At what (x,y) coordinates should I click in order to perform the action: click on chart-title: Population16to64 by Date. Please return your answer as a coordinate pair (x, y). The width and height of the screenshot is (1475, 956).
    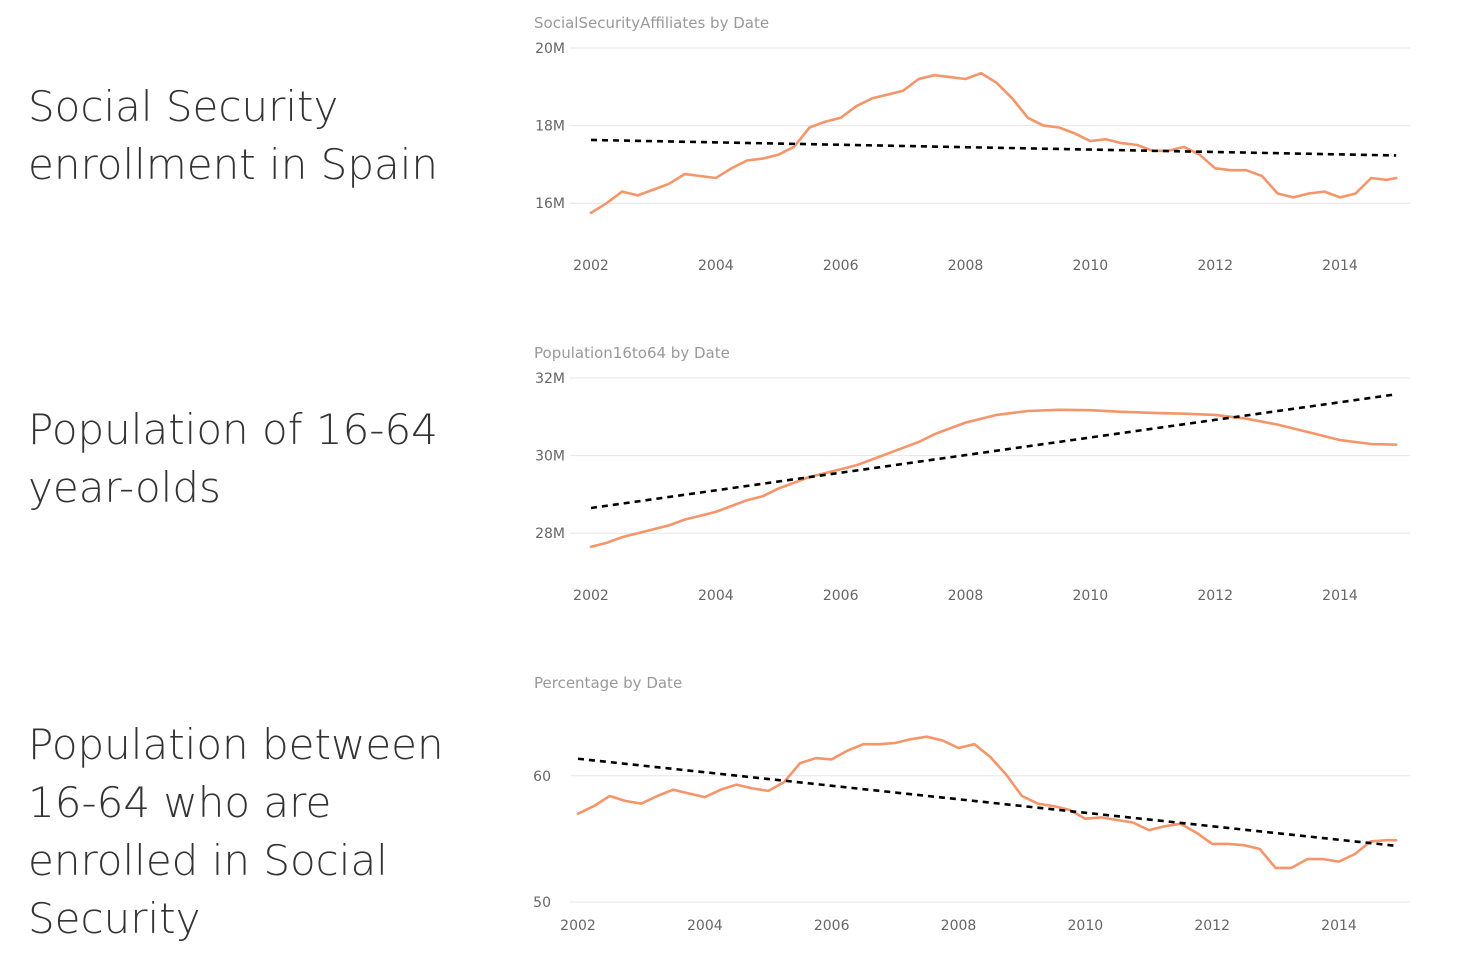
    Looking at the image, I should click on (632, 353).